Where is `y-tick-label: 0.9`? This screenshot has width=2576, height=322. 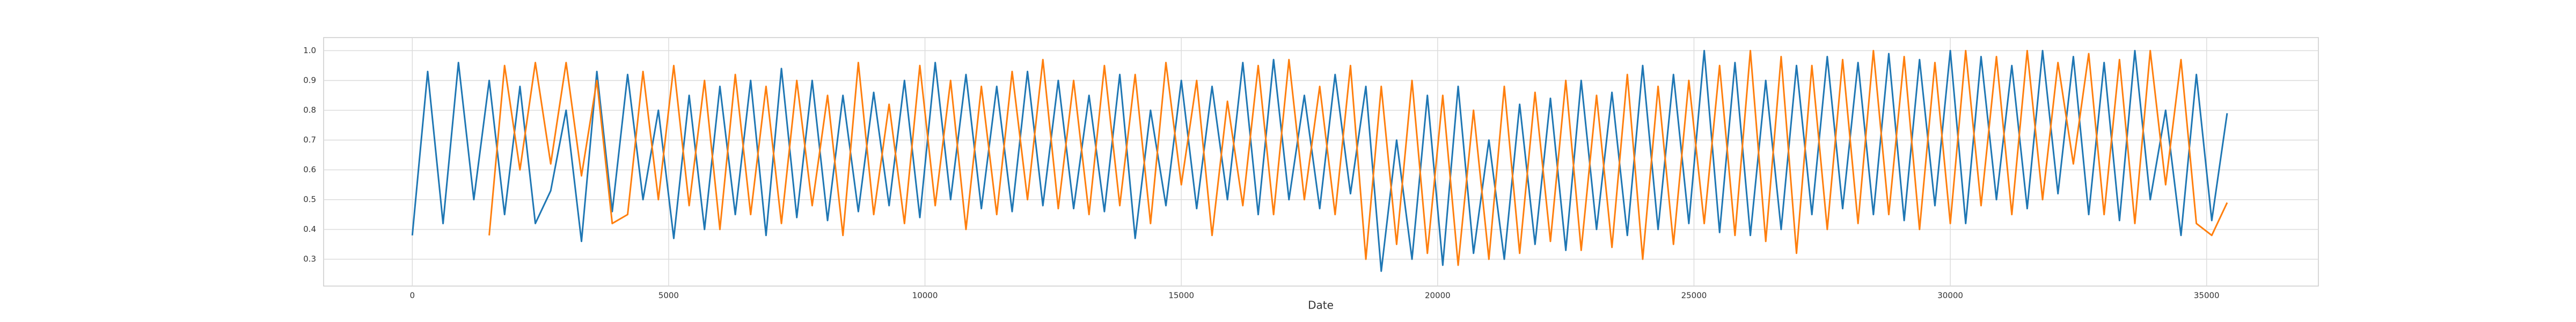 y-tick-label: 0.9 is located at coordinates (309, 80).